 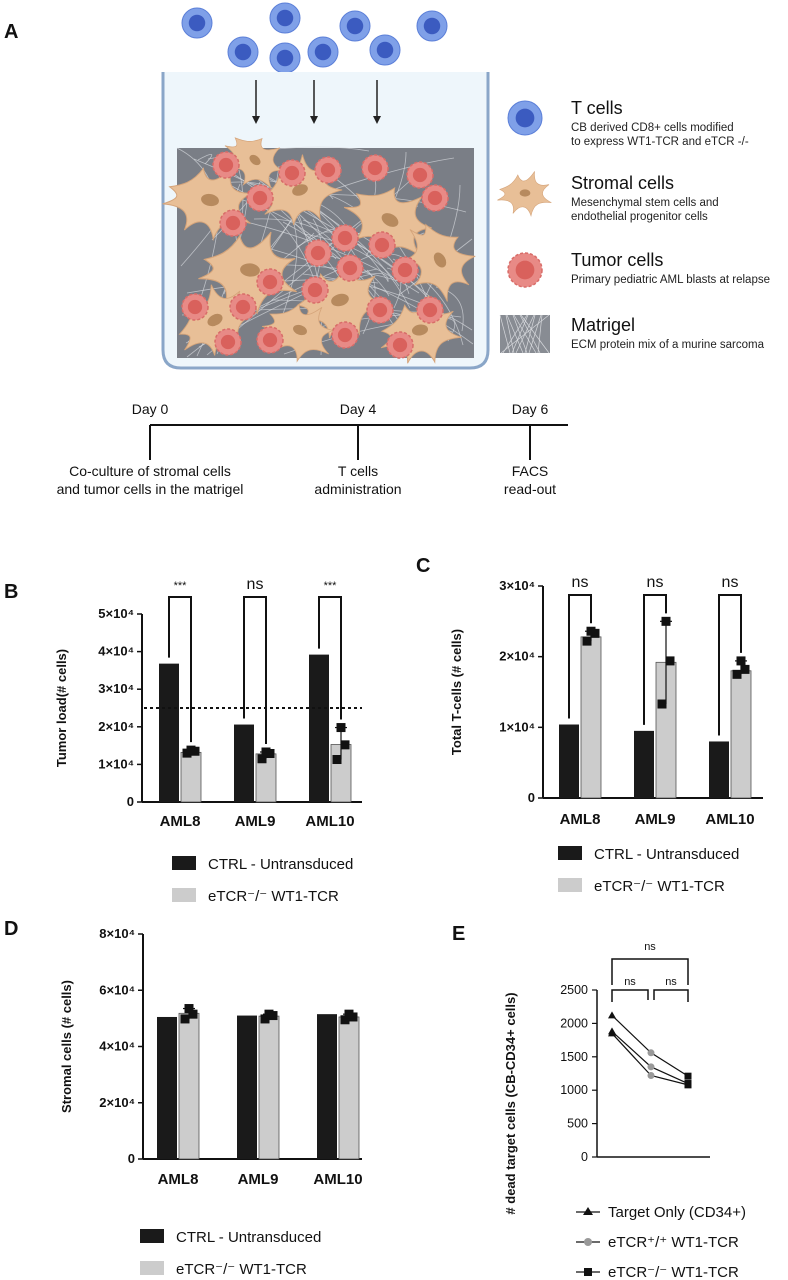 I want to click on timeline-day: Day 4, so click(x=358, y=409).